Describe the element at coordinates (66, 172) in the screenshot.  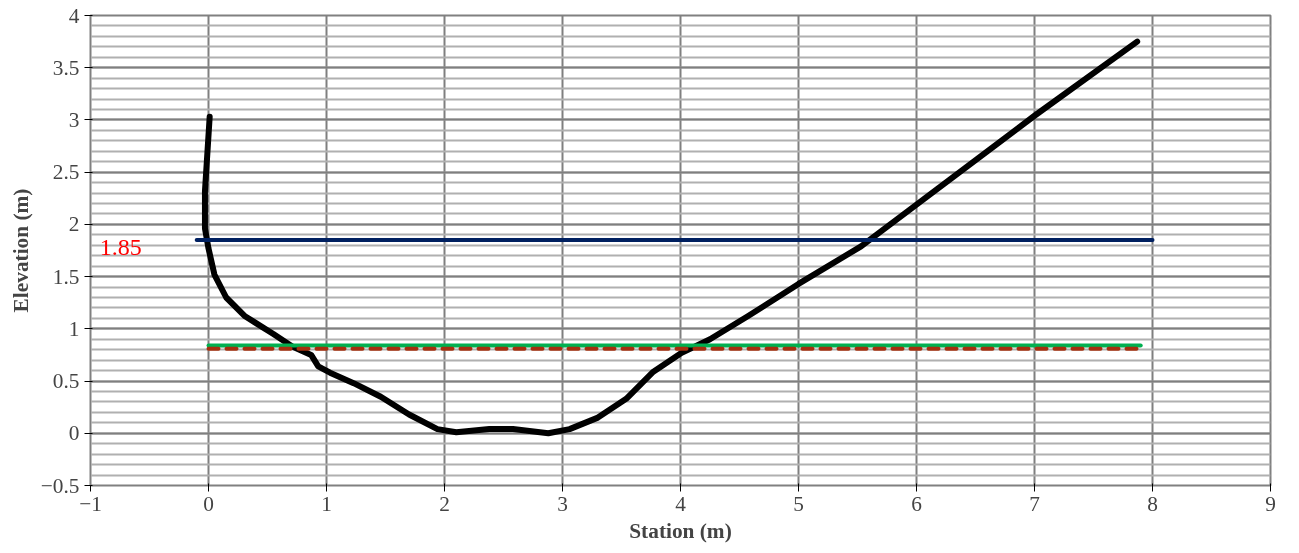
I see `y-tick-label: 2.5` at that location.